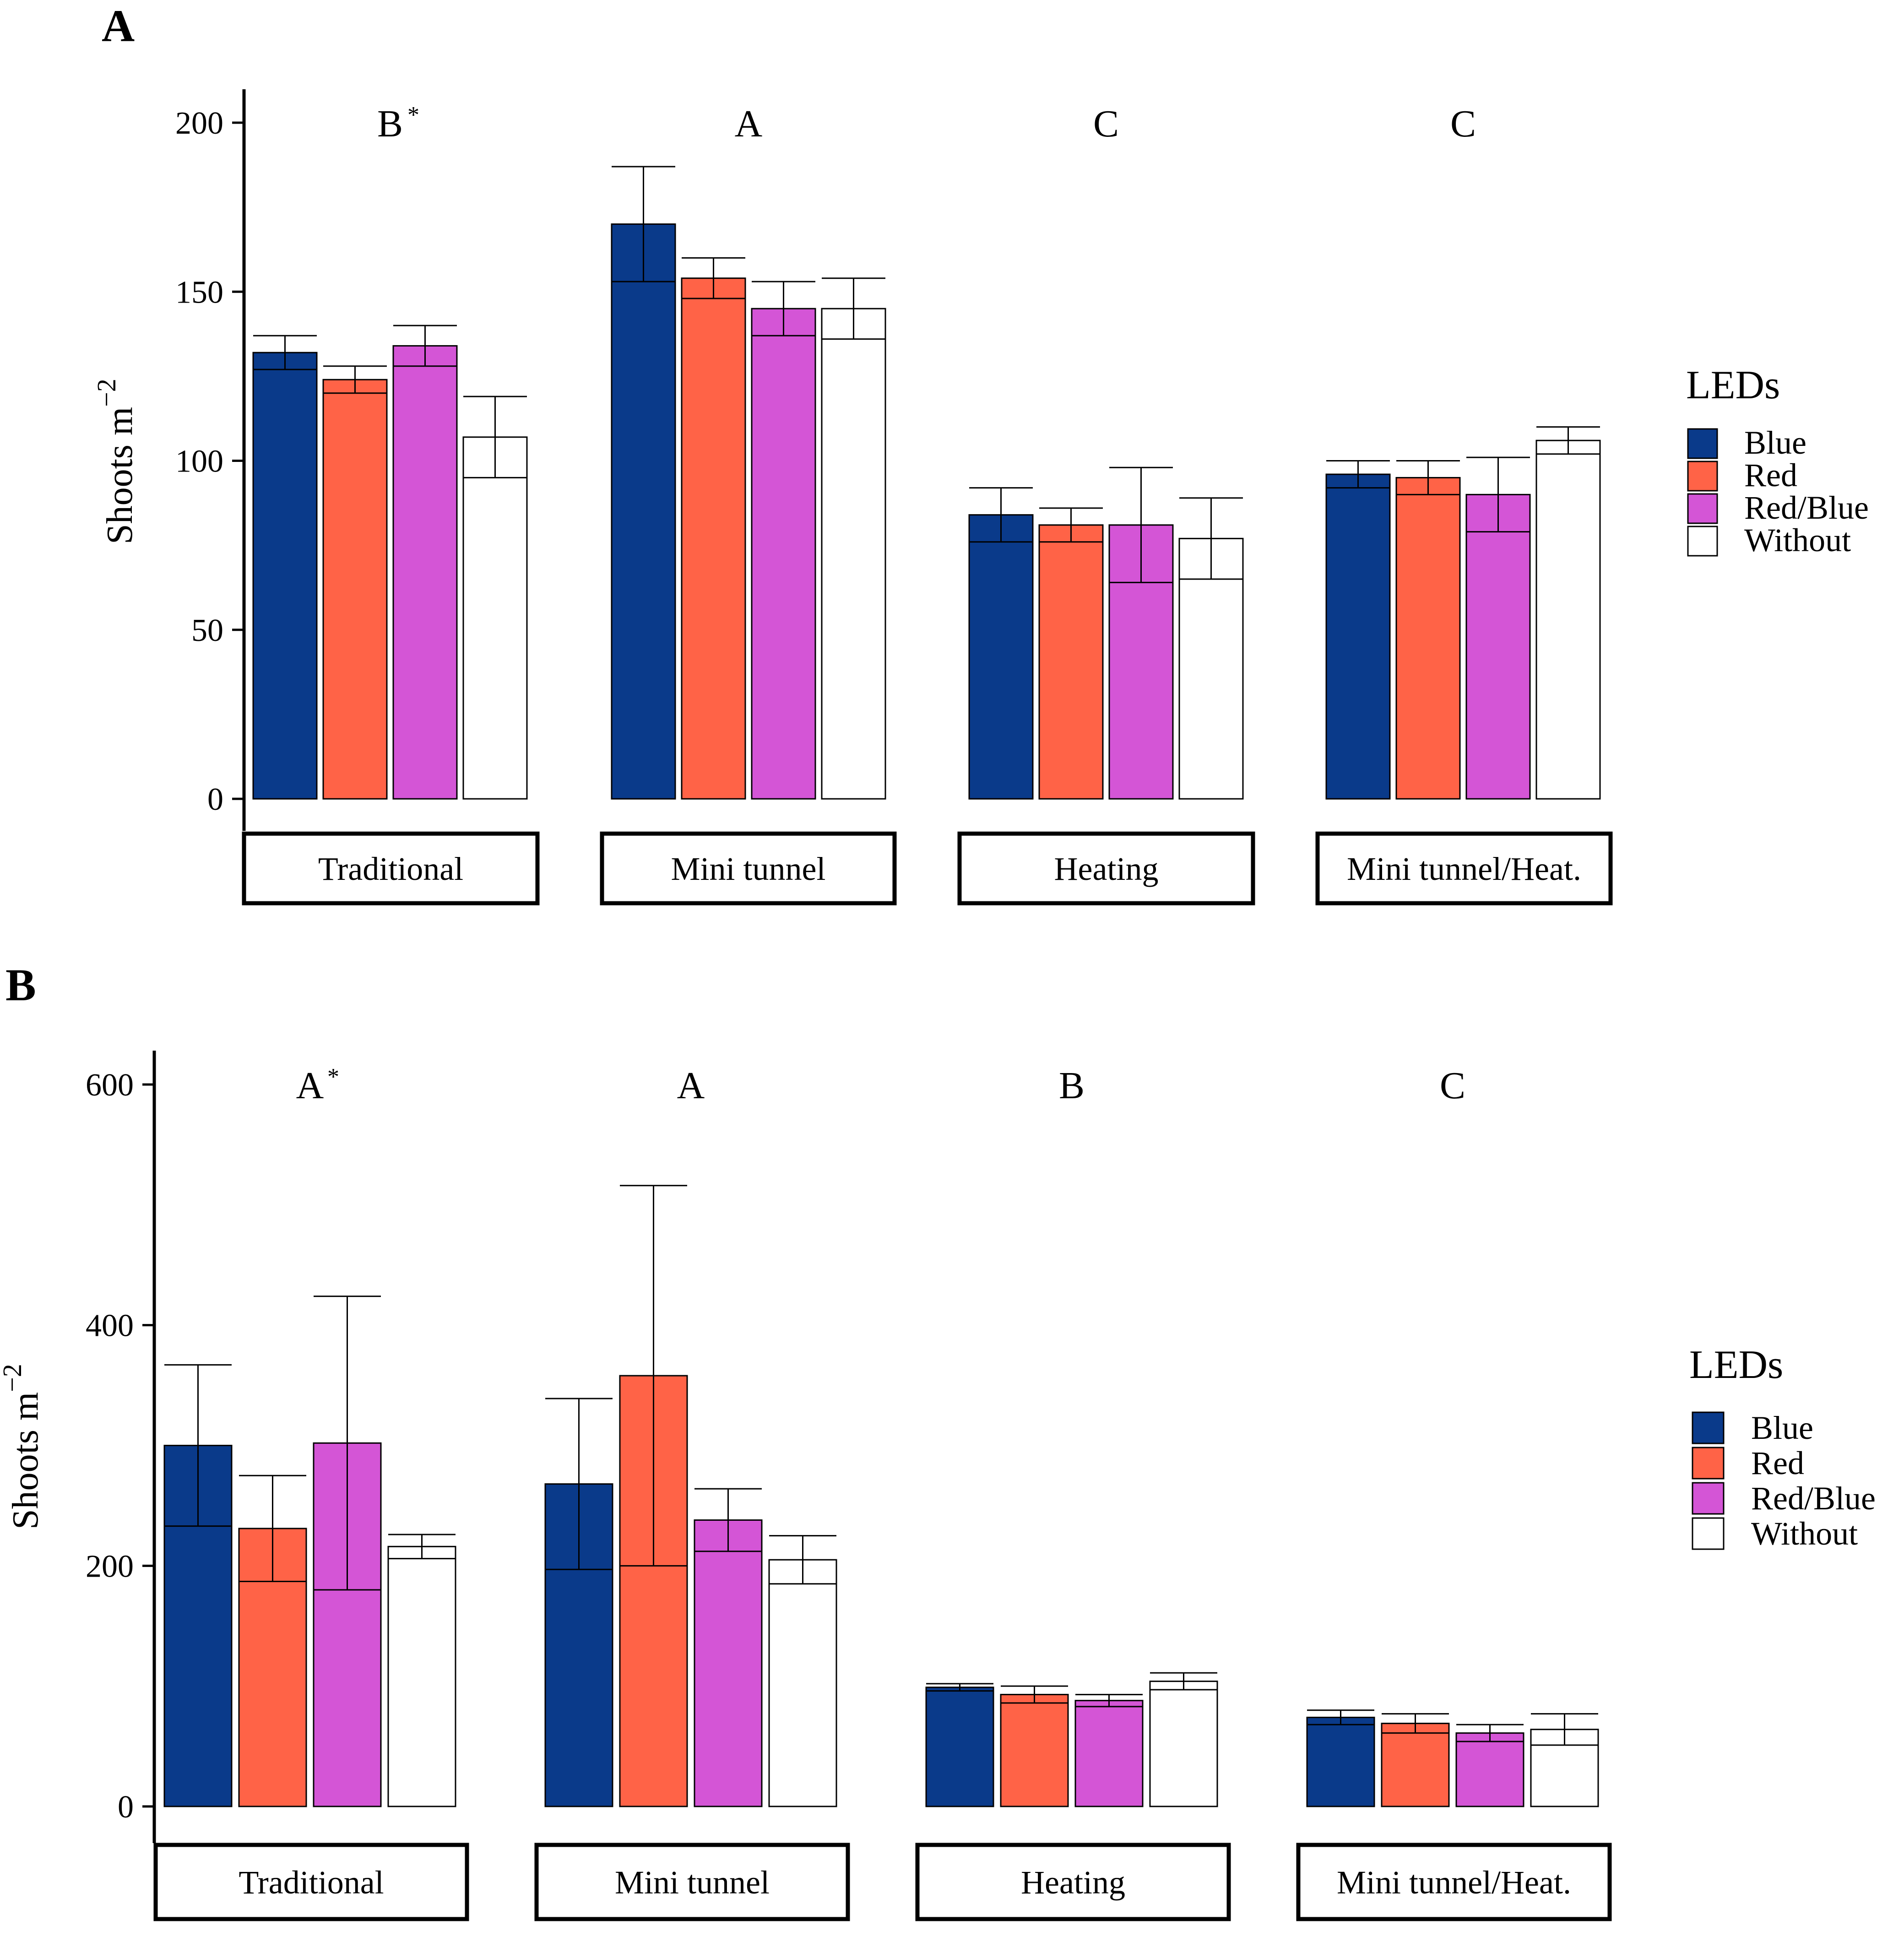  I want to click on y-tick-label: 100, so click(199, 461).